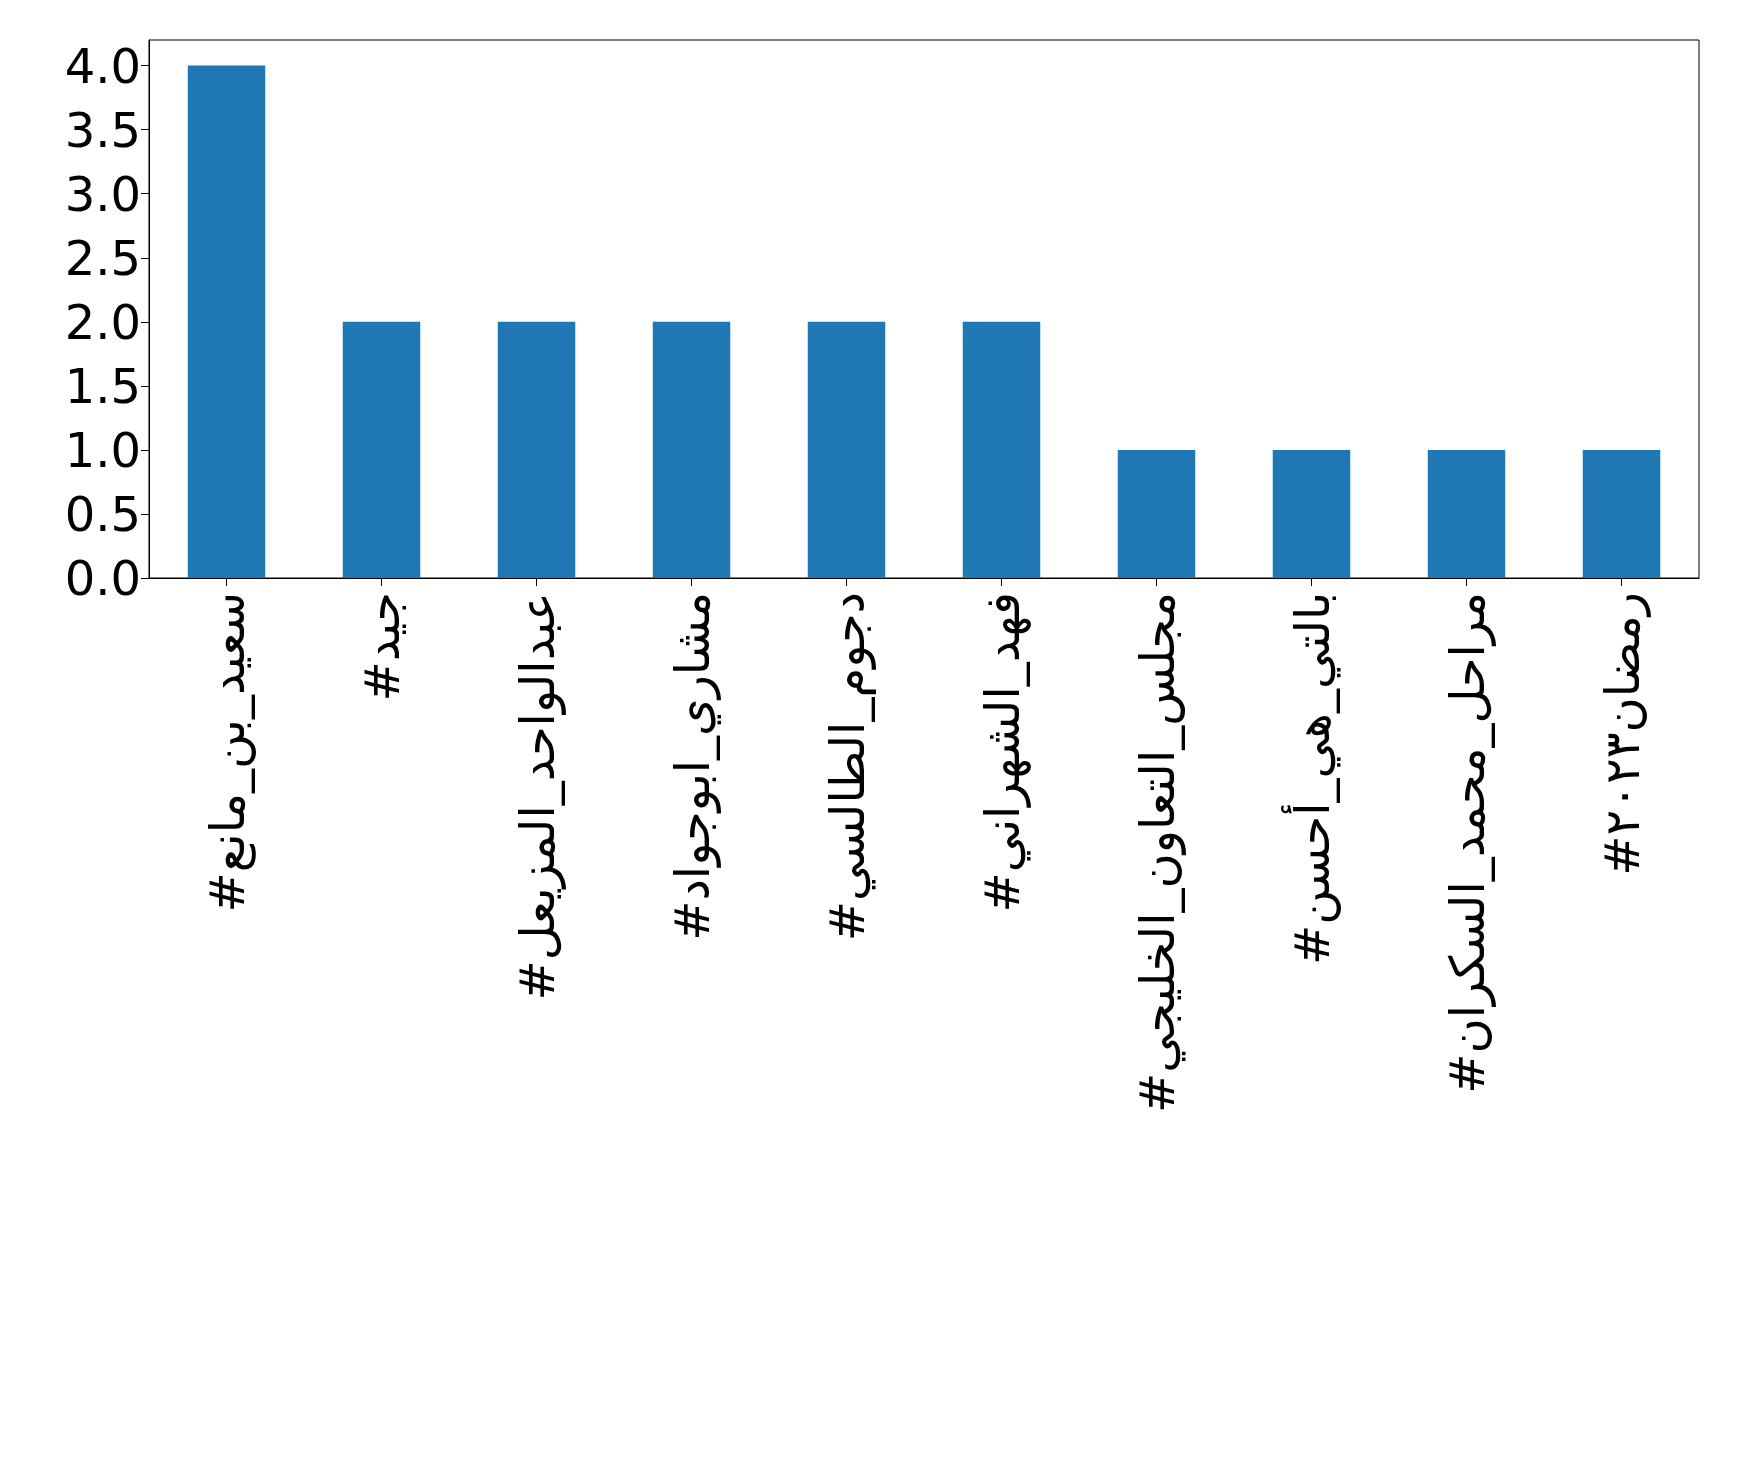 The height and width of the screenshot is (1483, 1739). I want to click on x-tick-label: #دجوم_الطالسي, so click(847, 767).